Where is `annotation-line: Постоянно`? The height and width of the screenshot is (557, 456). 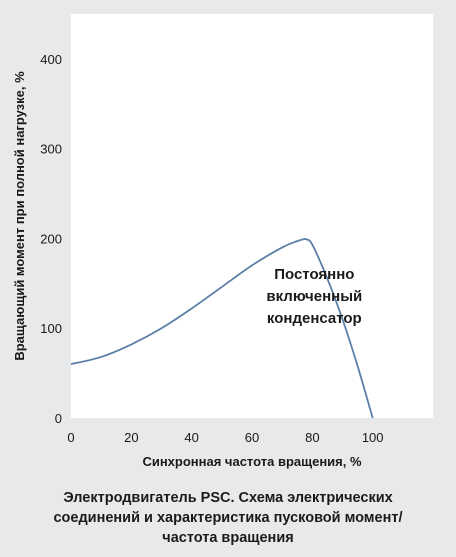 annotation-line: Постоянно is located at coordinates (314, 274).